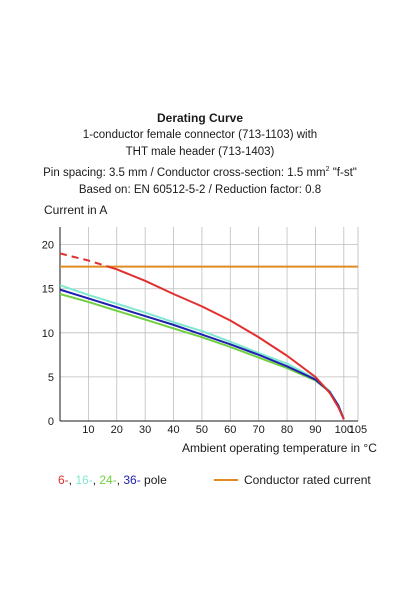 This screenshot has height=600, width=400. What do you see at coordinates (75, 210) in the screenshot?
I see `y-axis-label: Current in A` at bounding box center [75, 210].